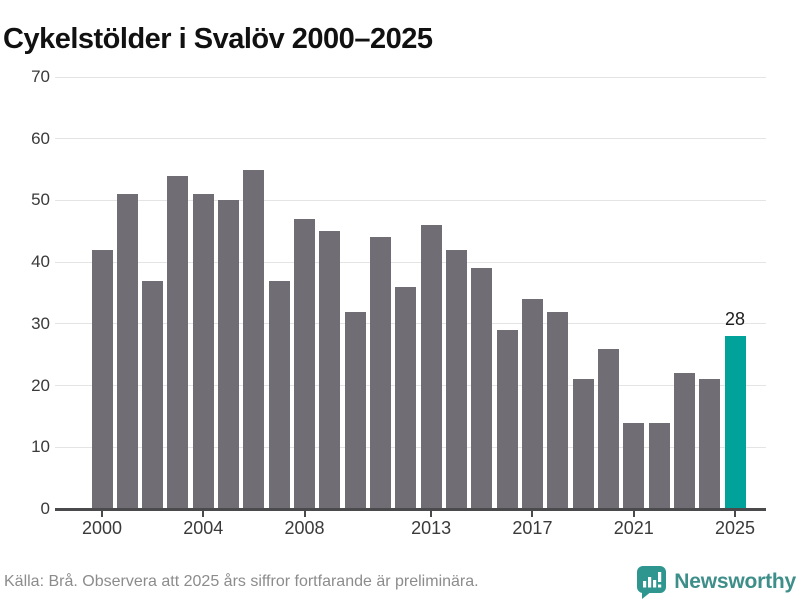 The width and height of the screenshot is (800, 604). What do you see at coordinates (178, 342) in the screenshot?
I see `bar-2003` at bounding box center [178, 342].